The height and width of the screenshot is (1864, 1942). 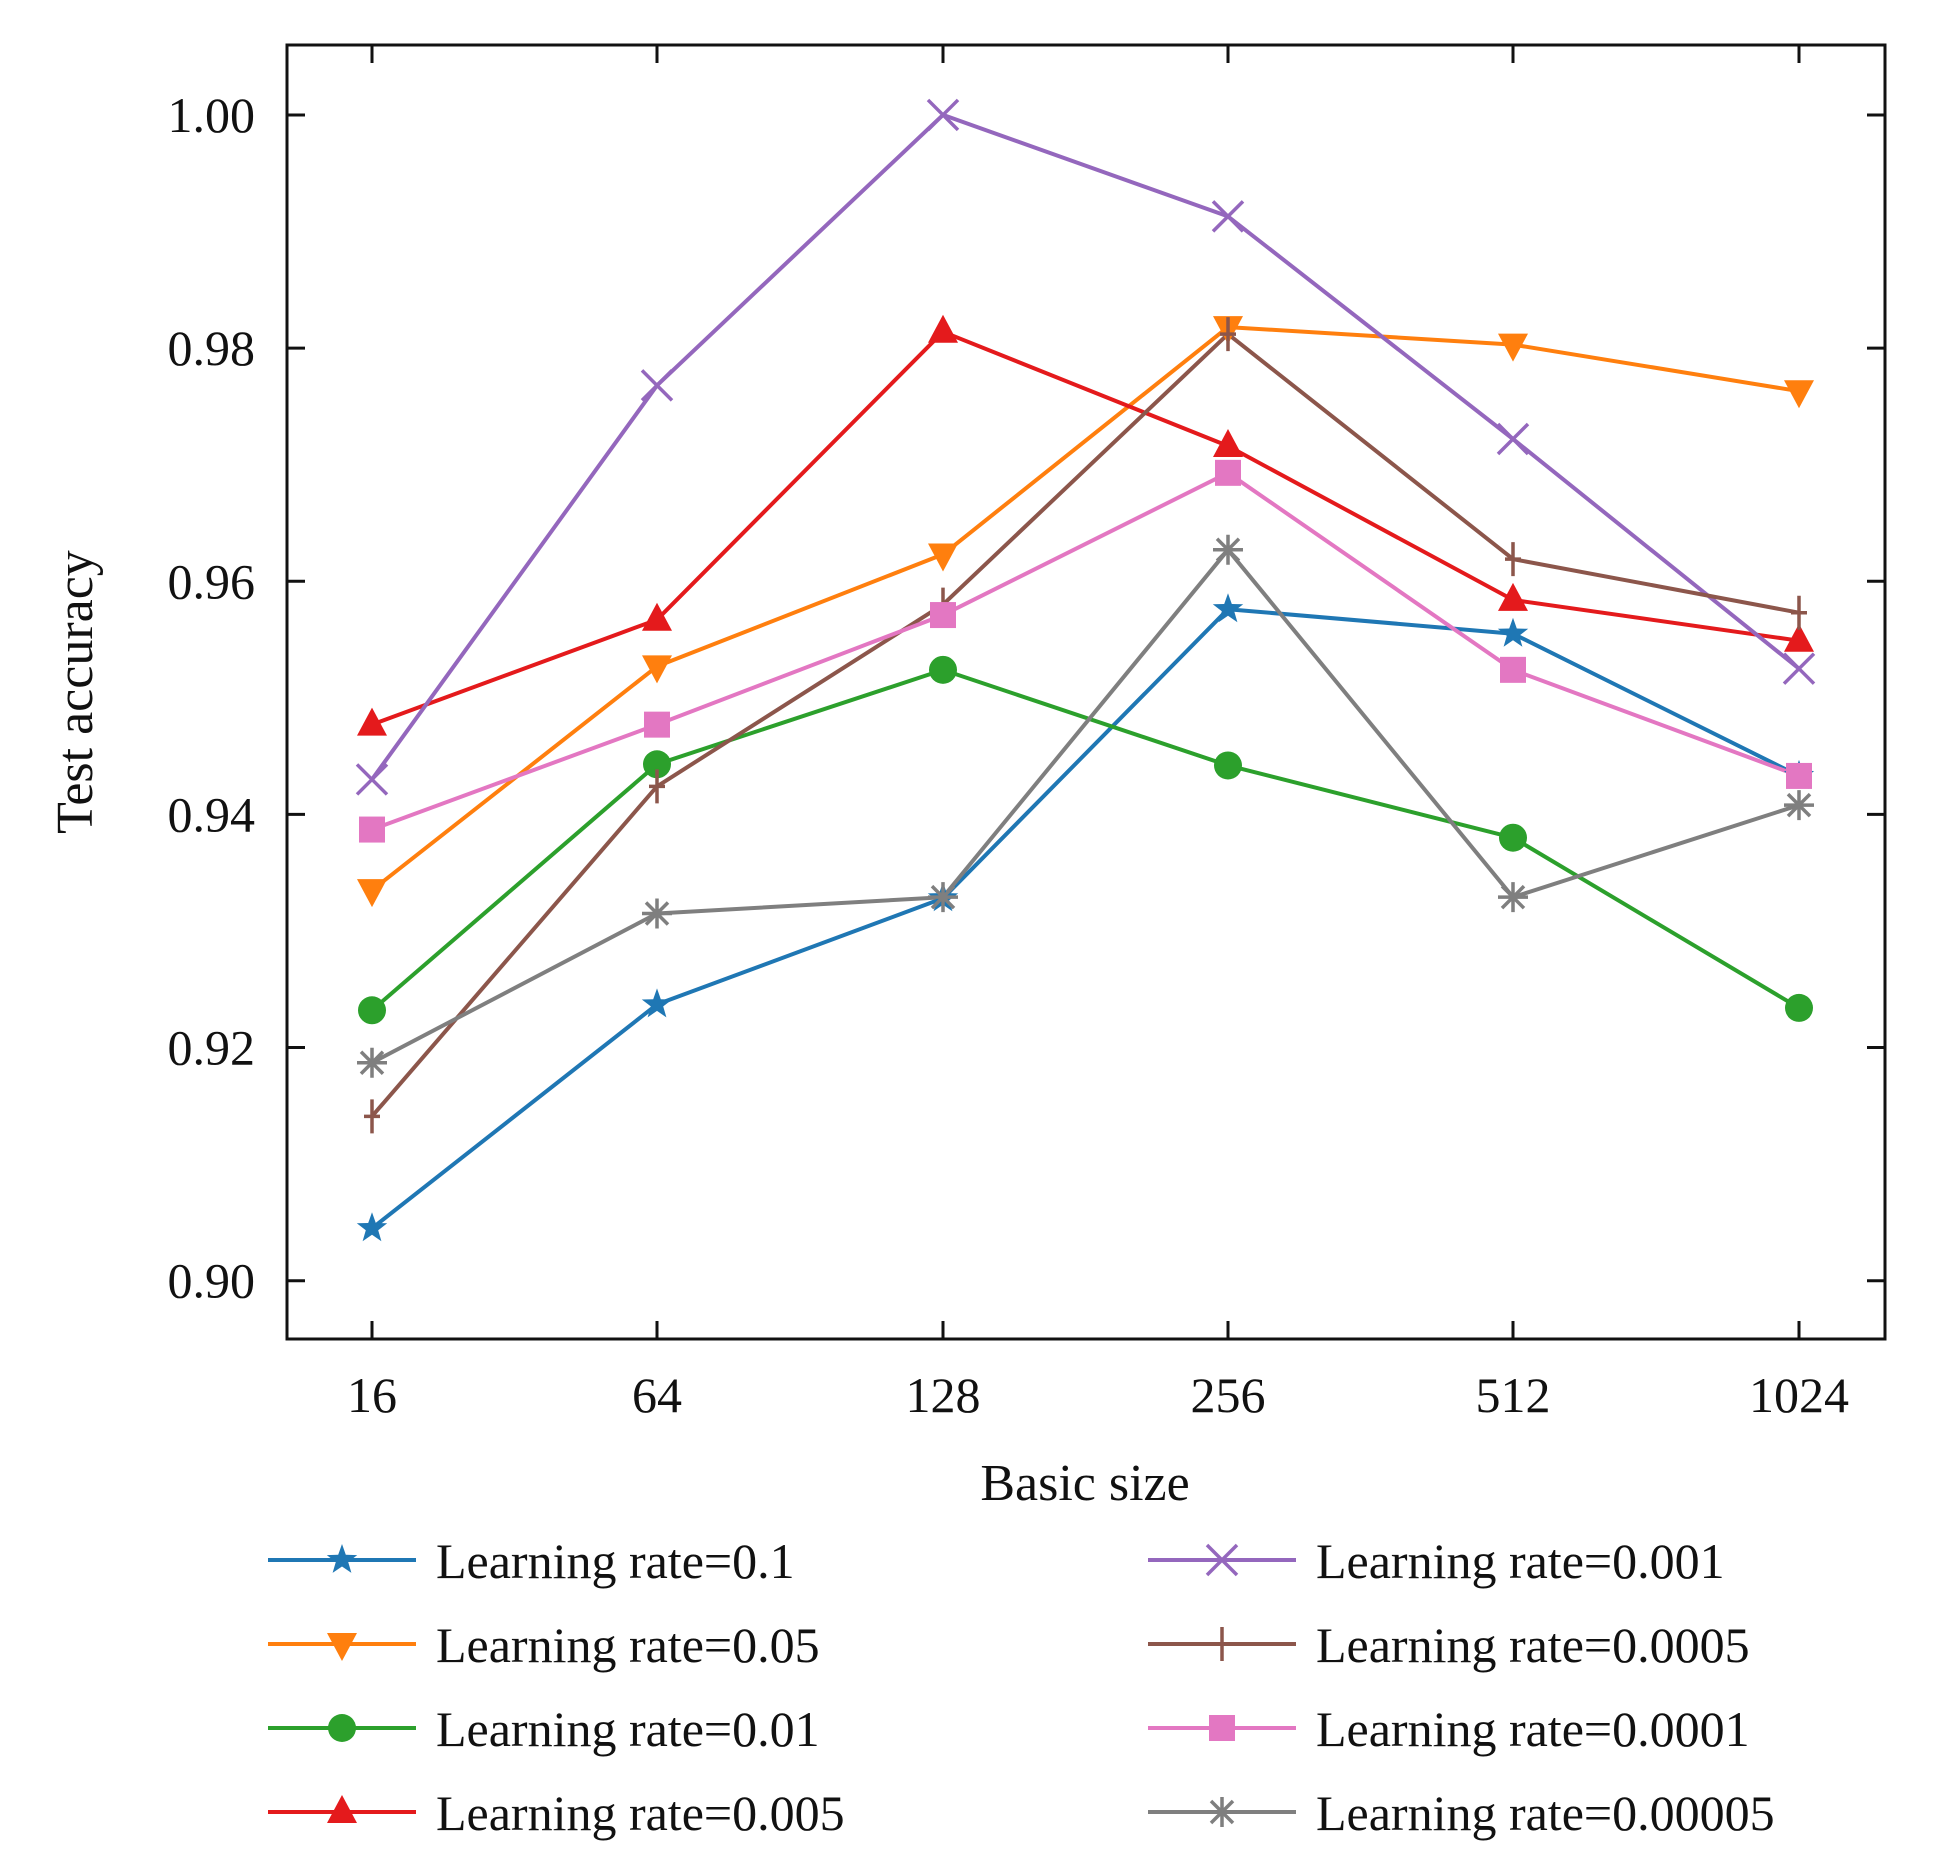 I want to click on legend-label: Learning rate=0.005, so click(x=640, y=1813).